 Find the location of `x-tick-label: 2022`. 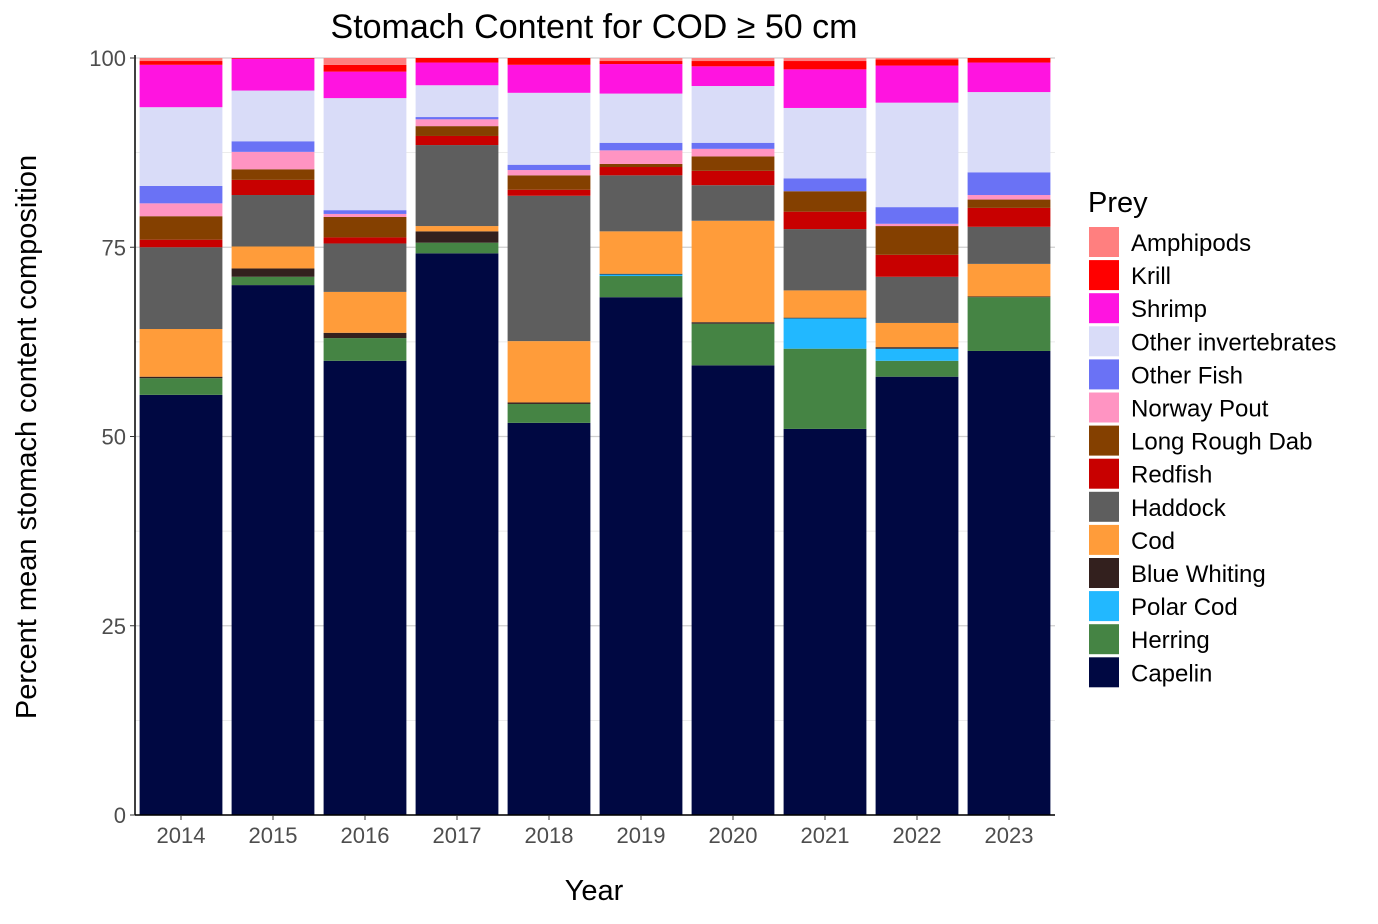

x-tick-label: 2022 is located at coordinates (917, 835).